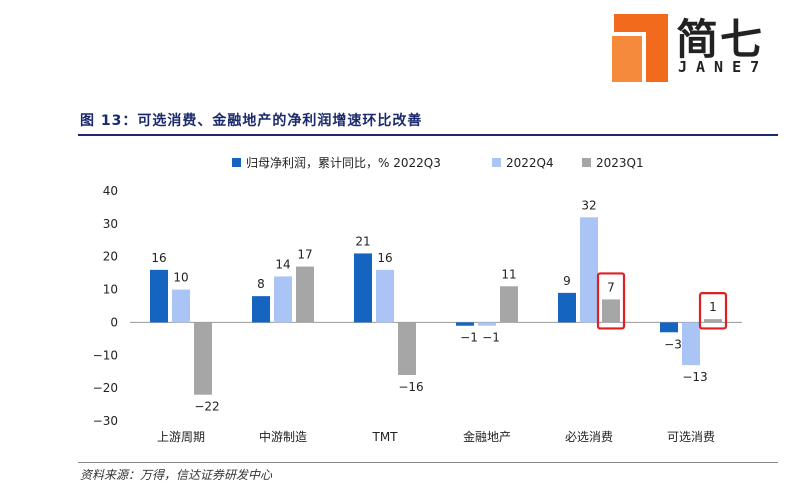 This screenshot has width=800, height=491. What do you see at coordinates (110, 224) in the screenshot?
I see `y-tick-label: 30` at bounding box center [110, 224].